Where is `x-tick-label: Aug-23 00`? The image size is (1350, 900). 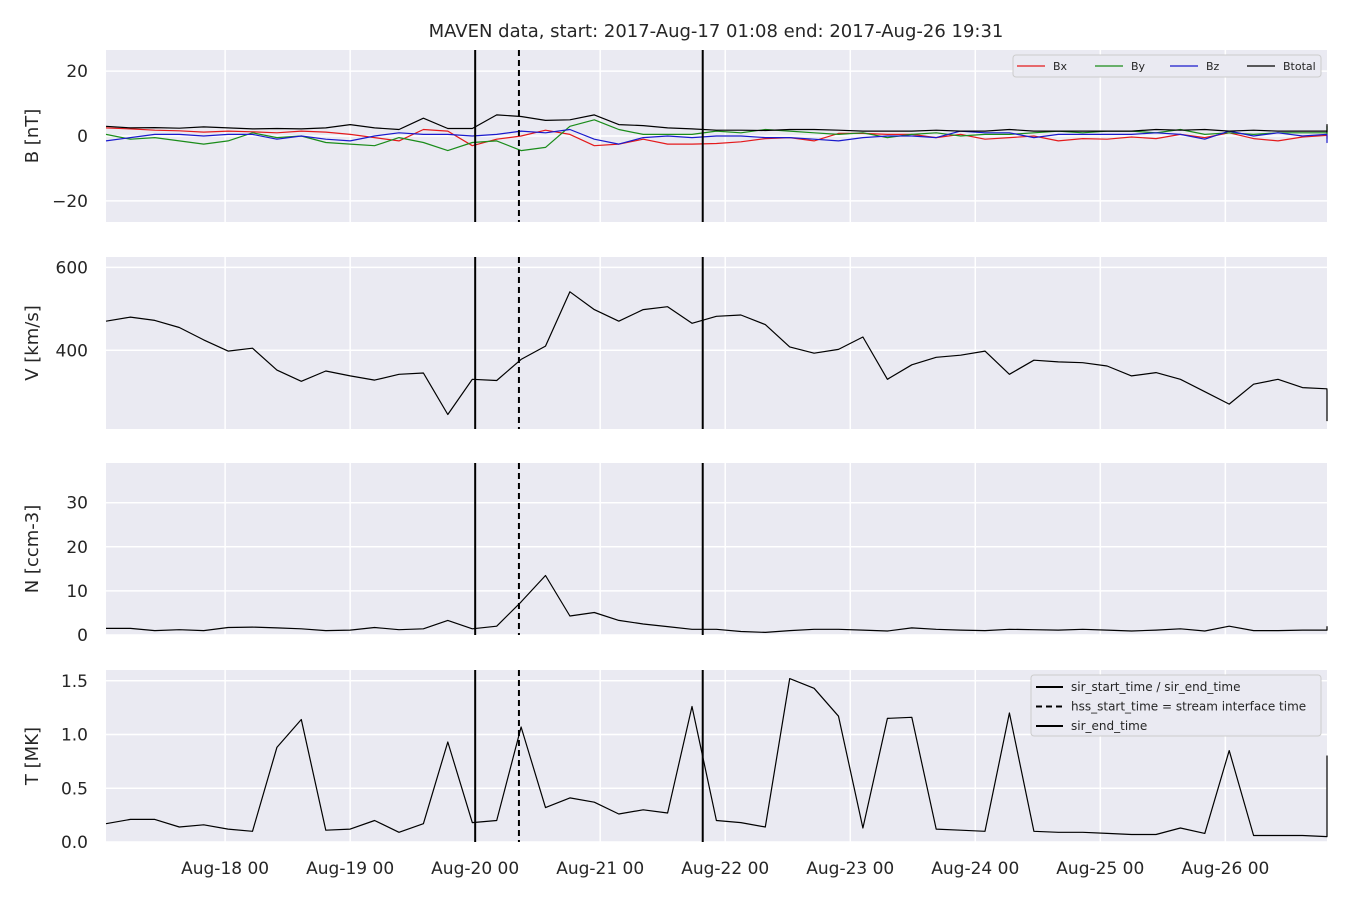 x-tick-label: Aug-23 00 is located at coordinates (850, 869).